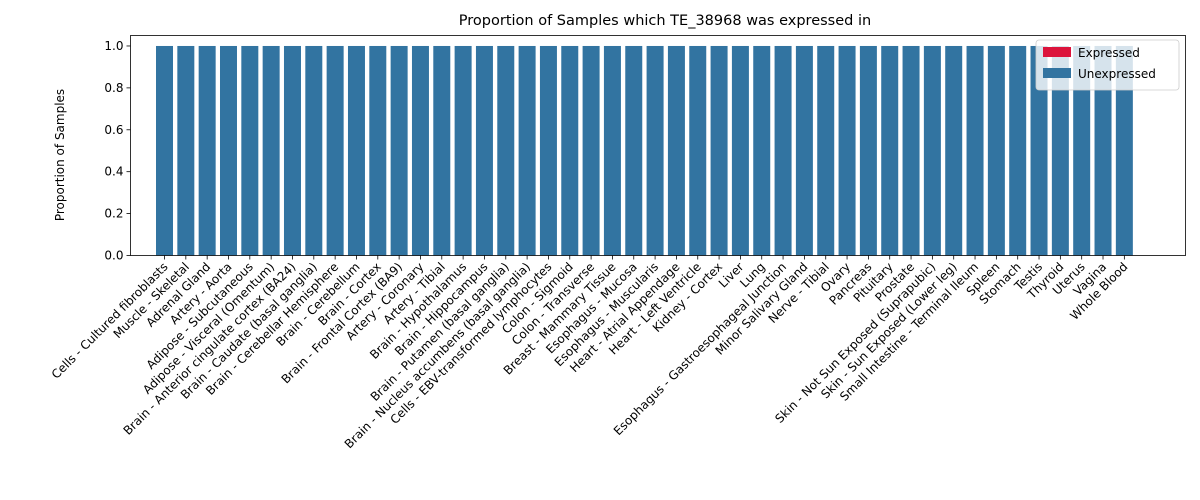 This screenshot has width=1200, height=500. I want to click on legend-swatch-unexpressed, so click(1057, 73).